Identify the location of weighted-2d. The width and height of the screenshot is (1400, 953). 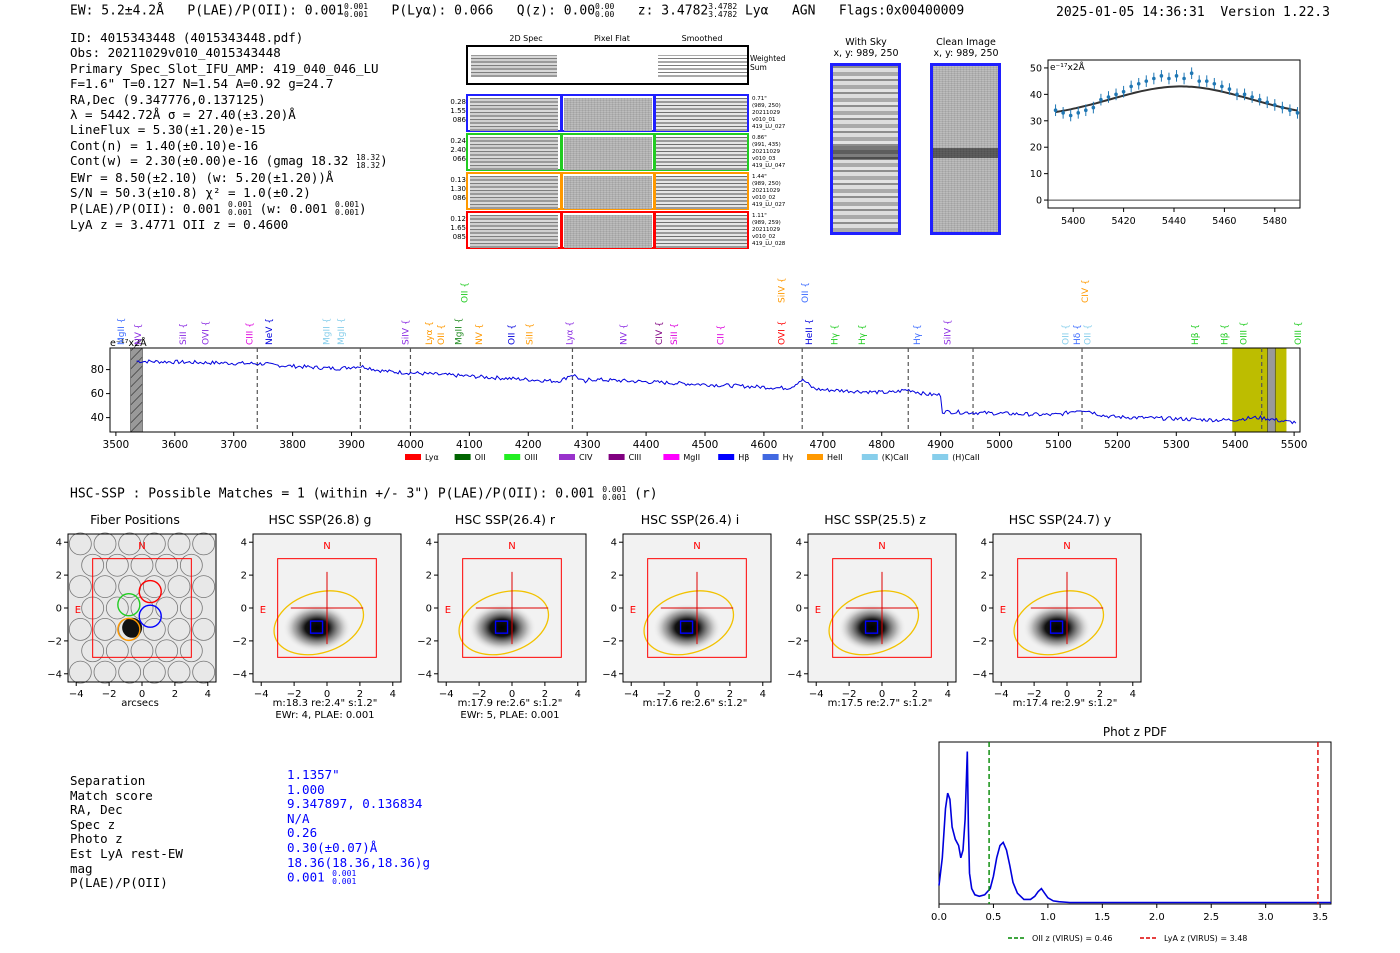
(514, 66).